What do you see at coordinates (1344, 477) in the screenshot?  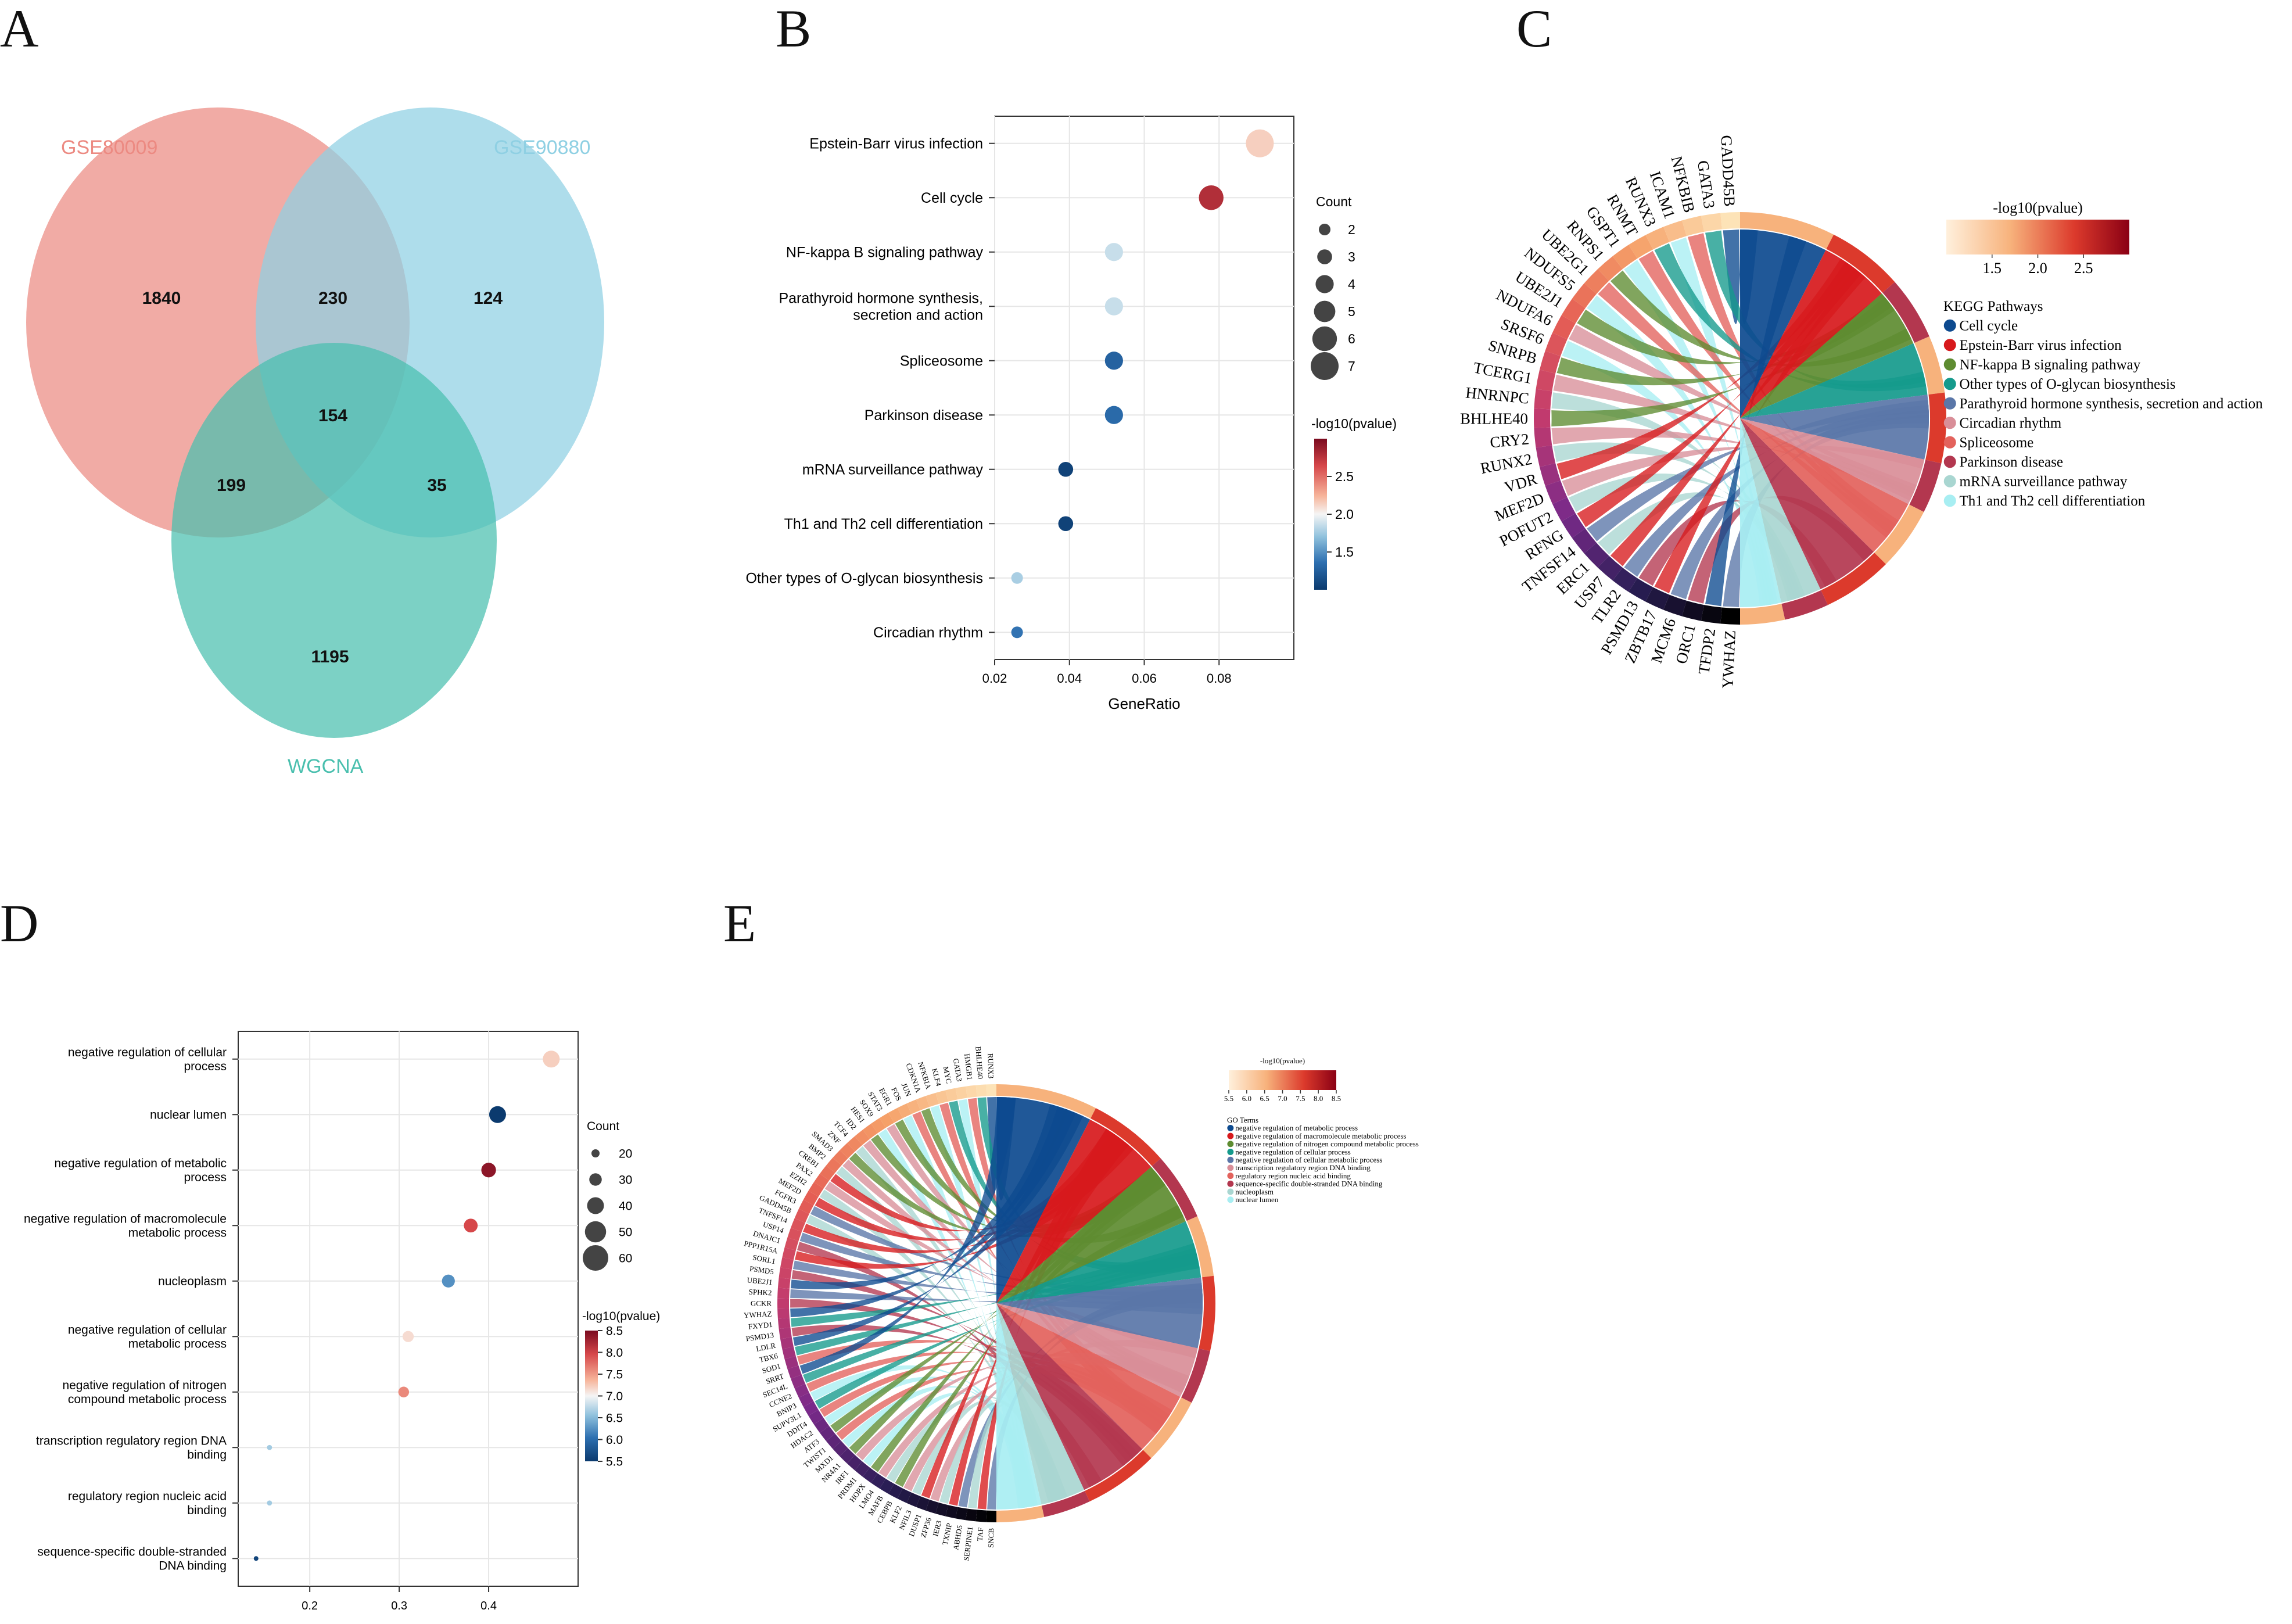 I see `color-legend-label: 2.5` at bounding box center [1344, 477].